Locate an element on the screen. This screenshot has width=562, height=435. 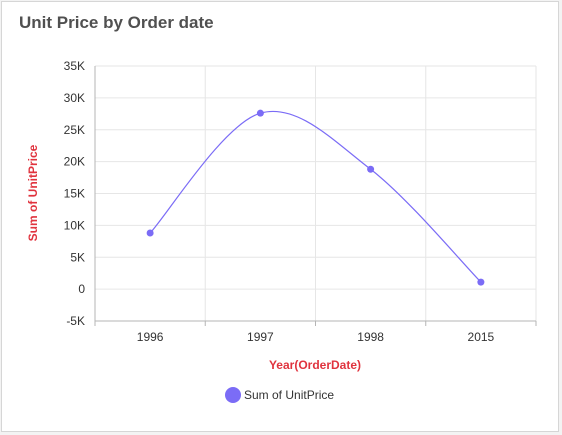
x-tick-label: 2015 is located at coordinates (481, 337).